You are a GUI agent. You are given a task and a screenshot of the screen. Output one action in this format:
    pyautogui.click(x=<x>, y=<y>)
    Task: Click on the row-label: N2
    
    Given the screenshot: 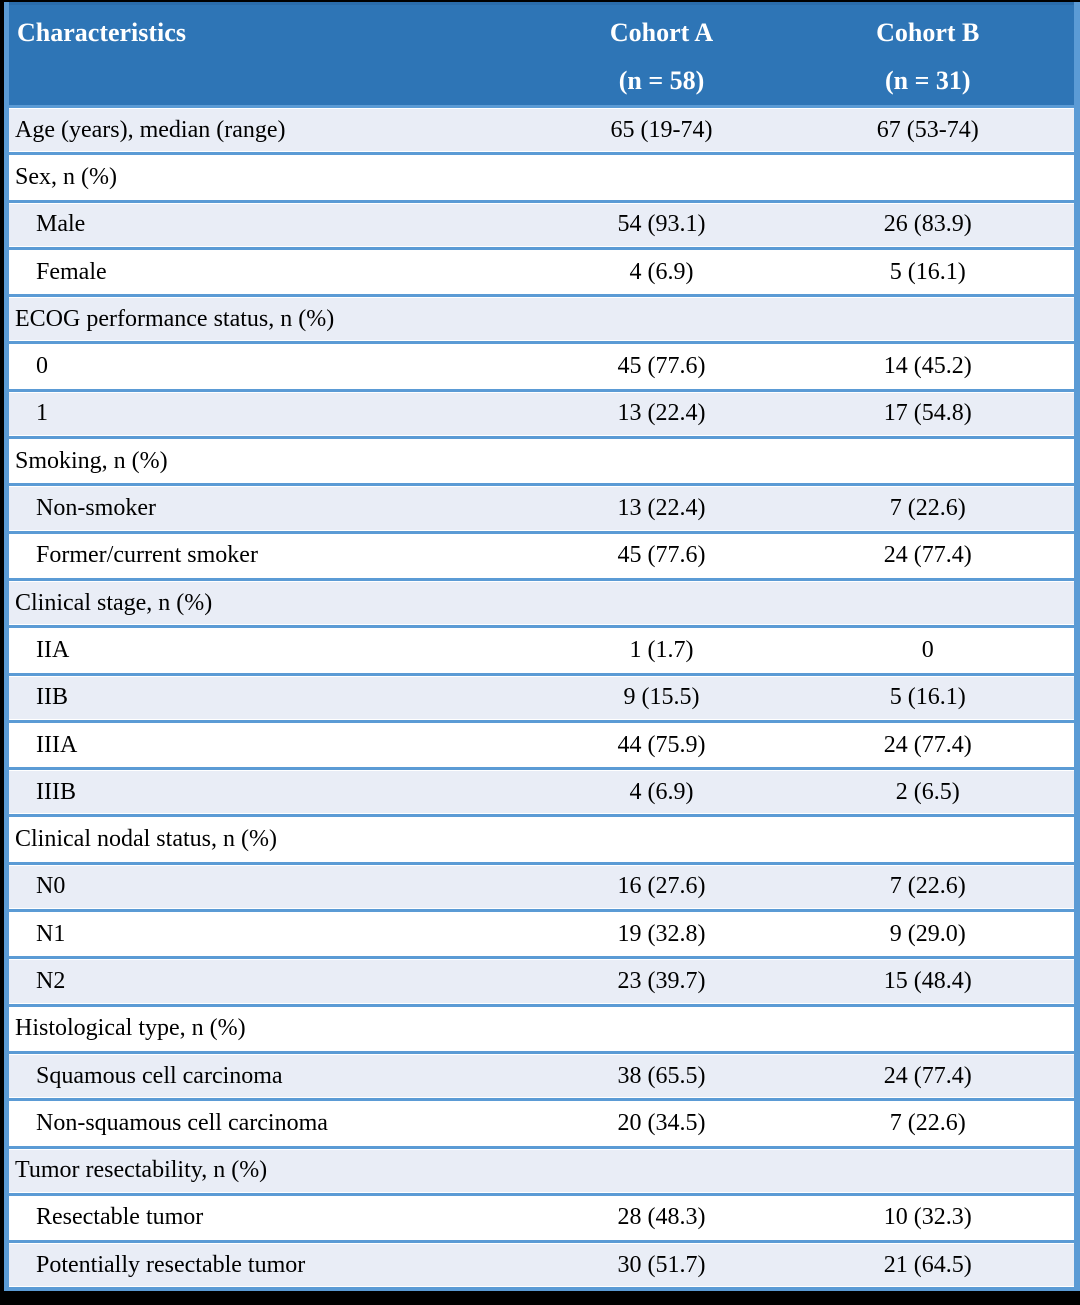 What is the action you would take?
    pyautogui.click(x=274, y=981)
    